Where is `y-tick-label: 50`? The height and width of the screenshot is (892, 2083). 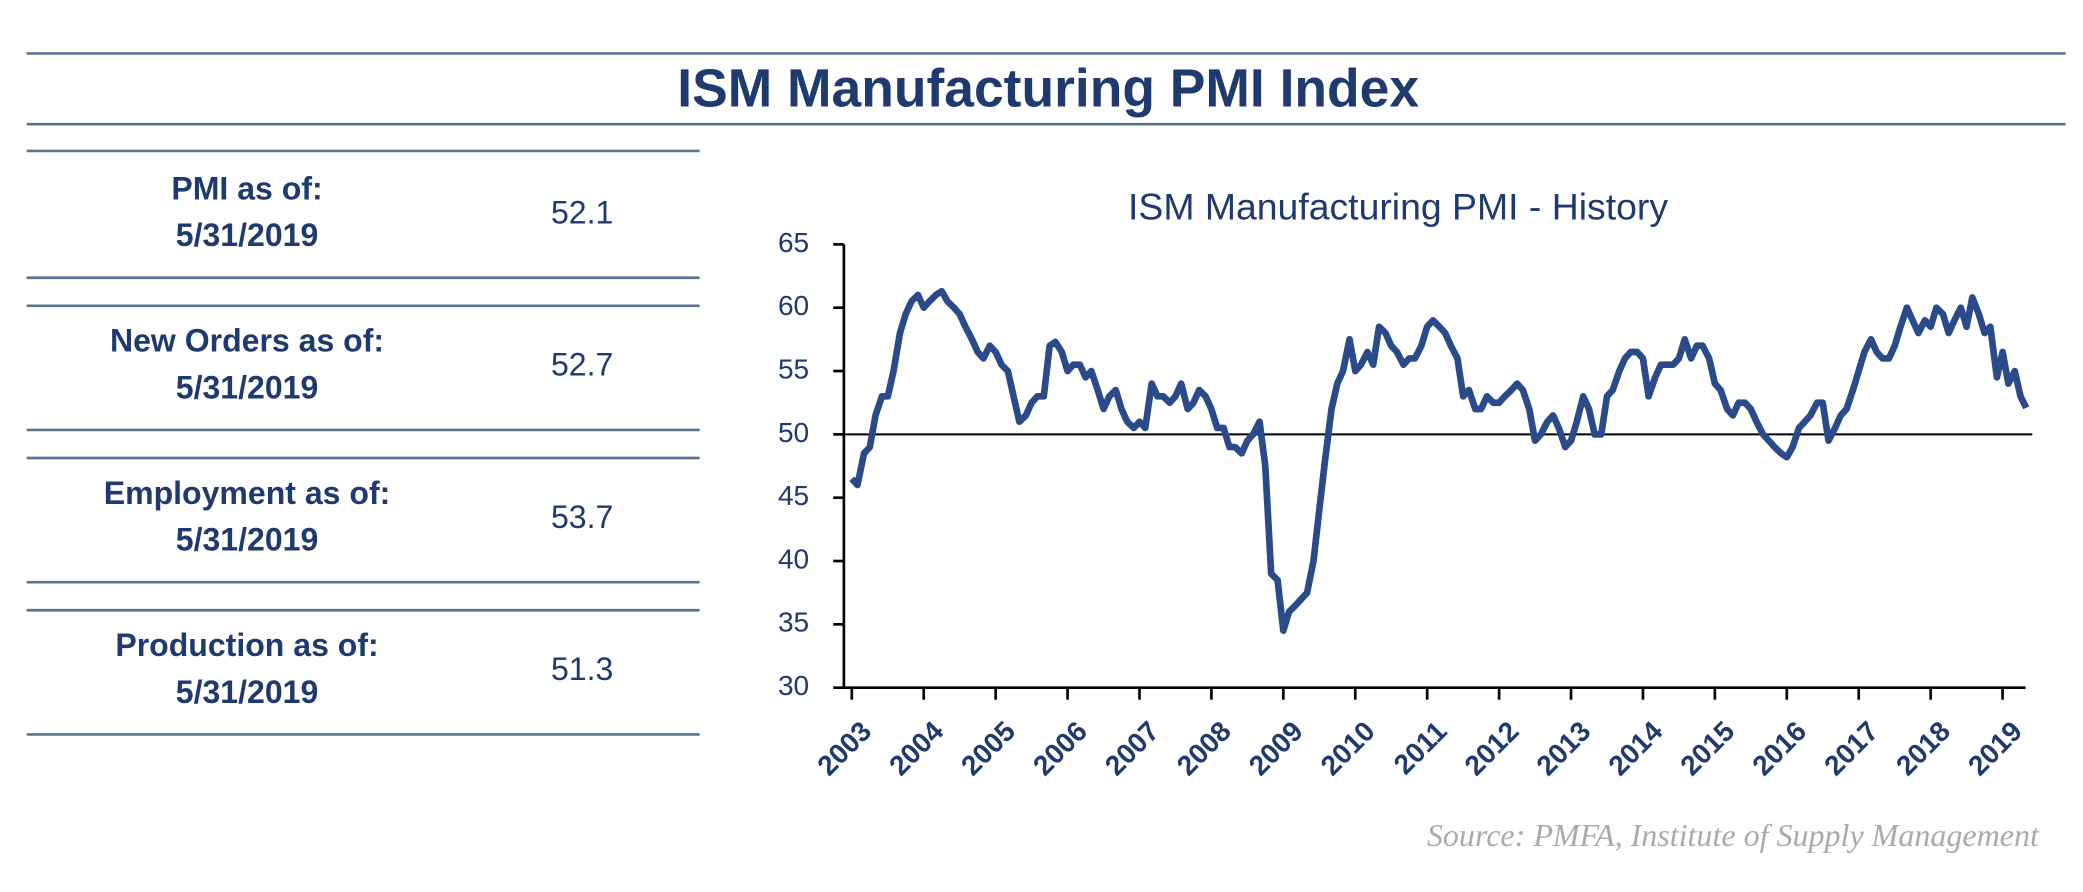
y-tick-label: 50 is located at coordinates (793, 432).